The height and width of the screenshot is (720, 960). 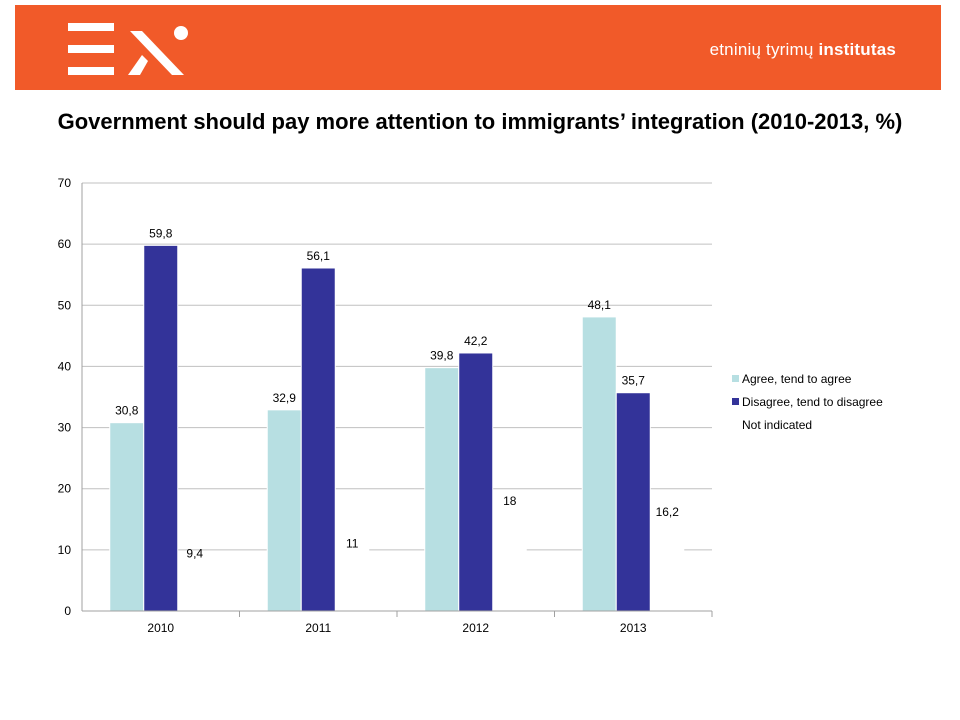 What do you see at coordinates (797, 379) in the screenshot?
I see `legend-label-0: Agree, tend to agree` at bounding box center [797, 379].